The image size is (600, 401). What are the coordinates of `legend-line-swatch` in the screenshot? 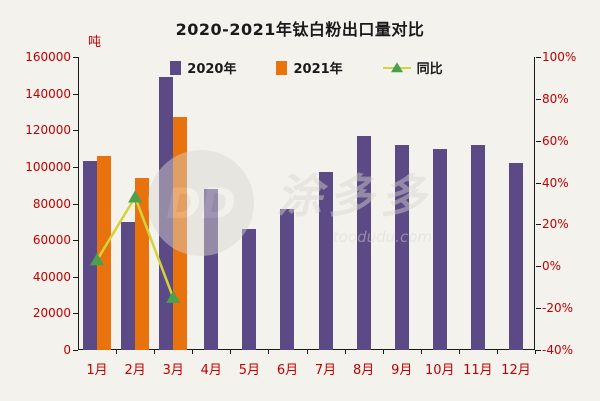 It's located at (396, 66).